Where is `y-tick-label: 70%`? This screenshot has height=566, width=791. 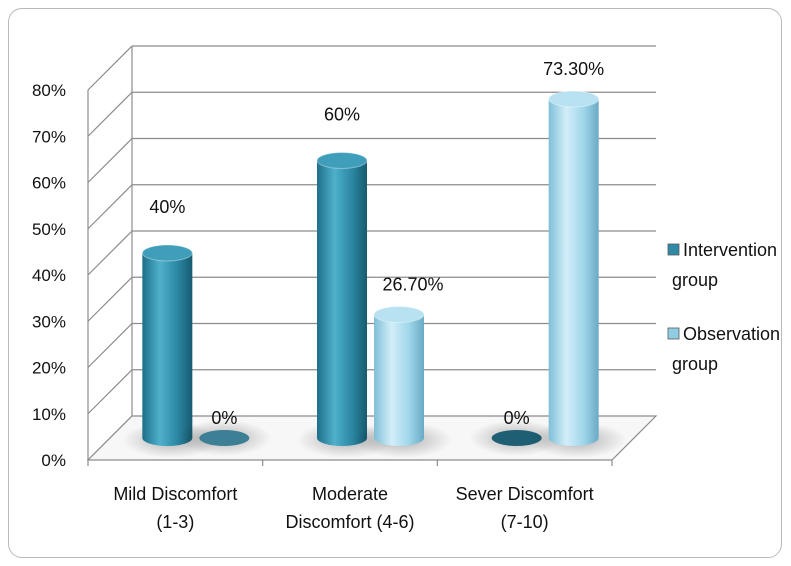 y-tick-label: 70% is located at coordinates (49, 136).